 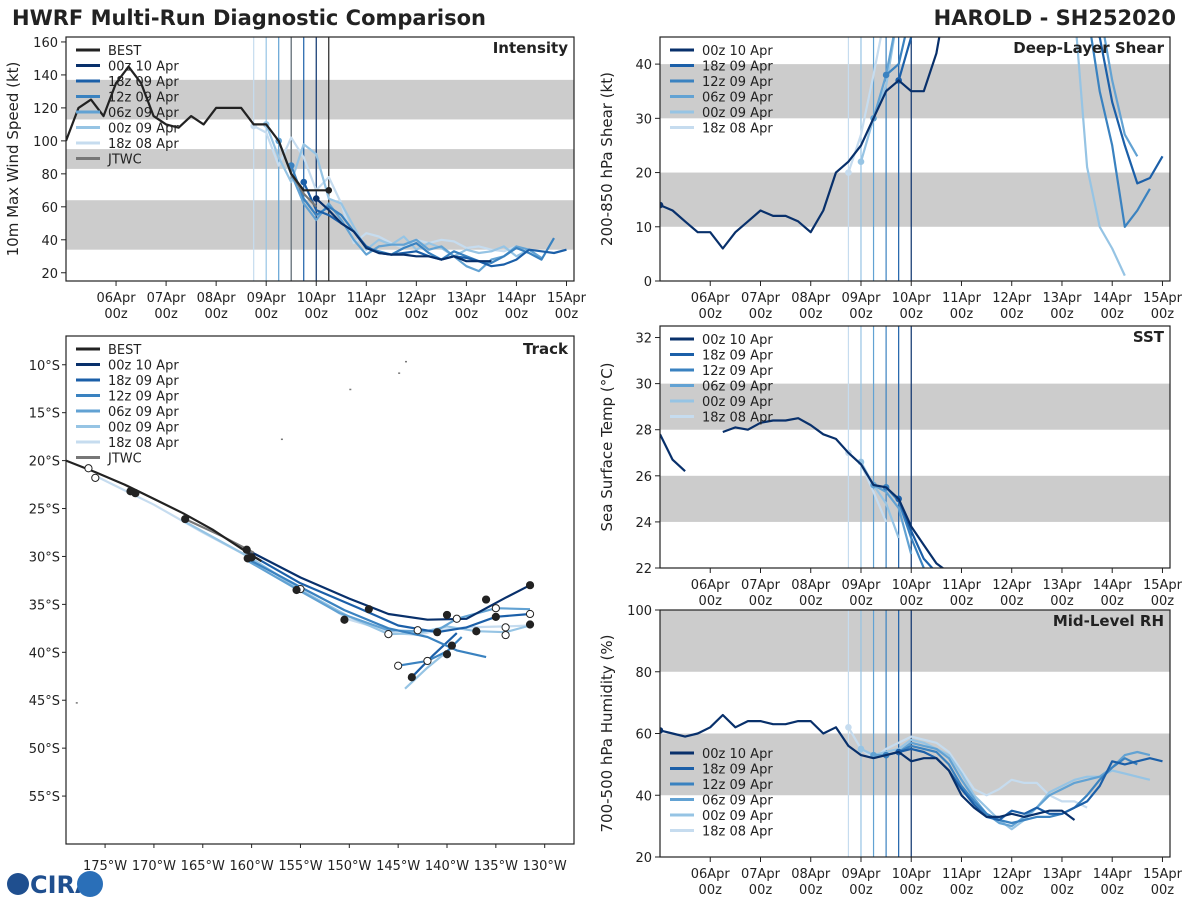 What do you see at coordinates (1163, 890) in the screenshot?
I see `rh-xtick-label-hour-10: 00z` at bounding box center [1163, 890].